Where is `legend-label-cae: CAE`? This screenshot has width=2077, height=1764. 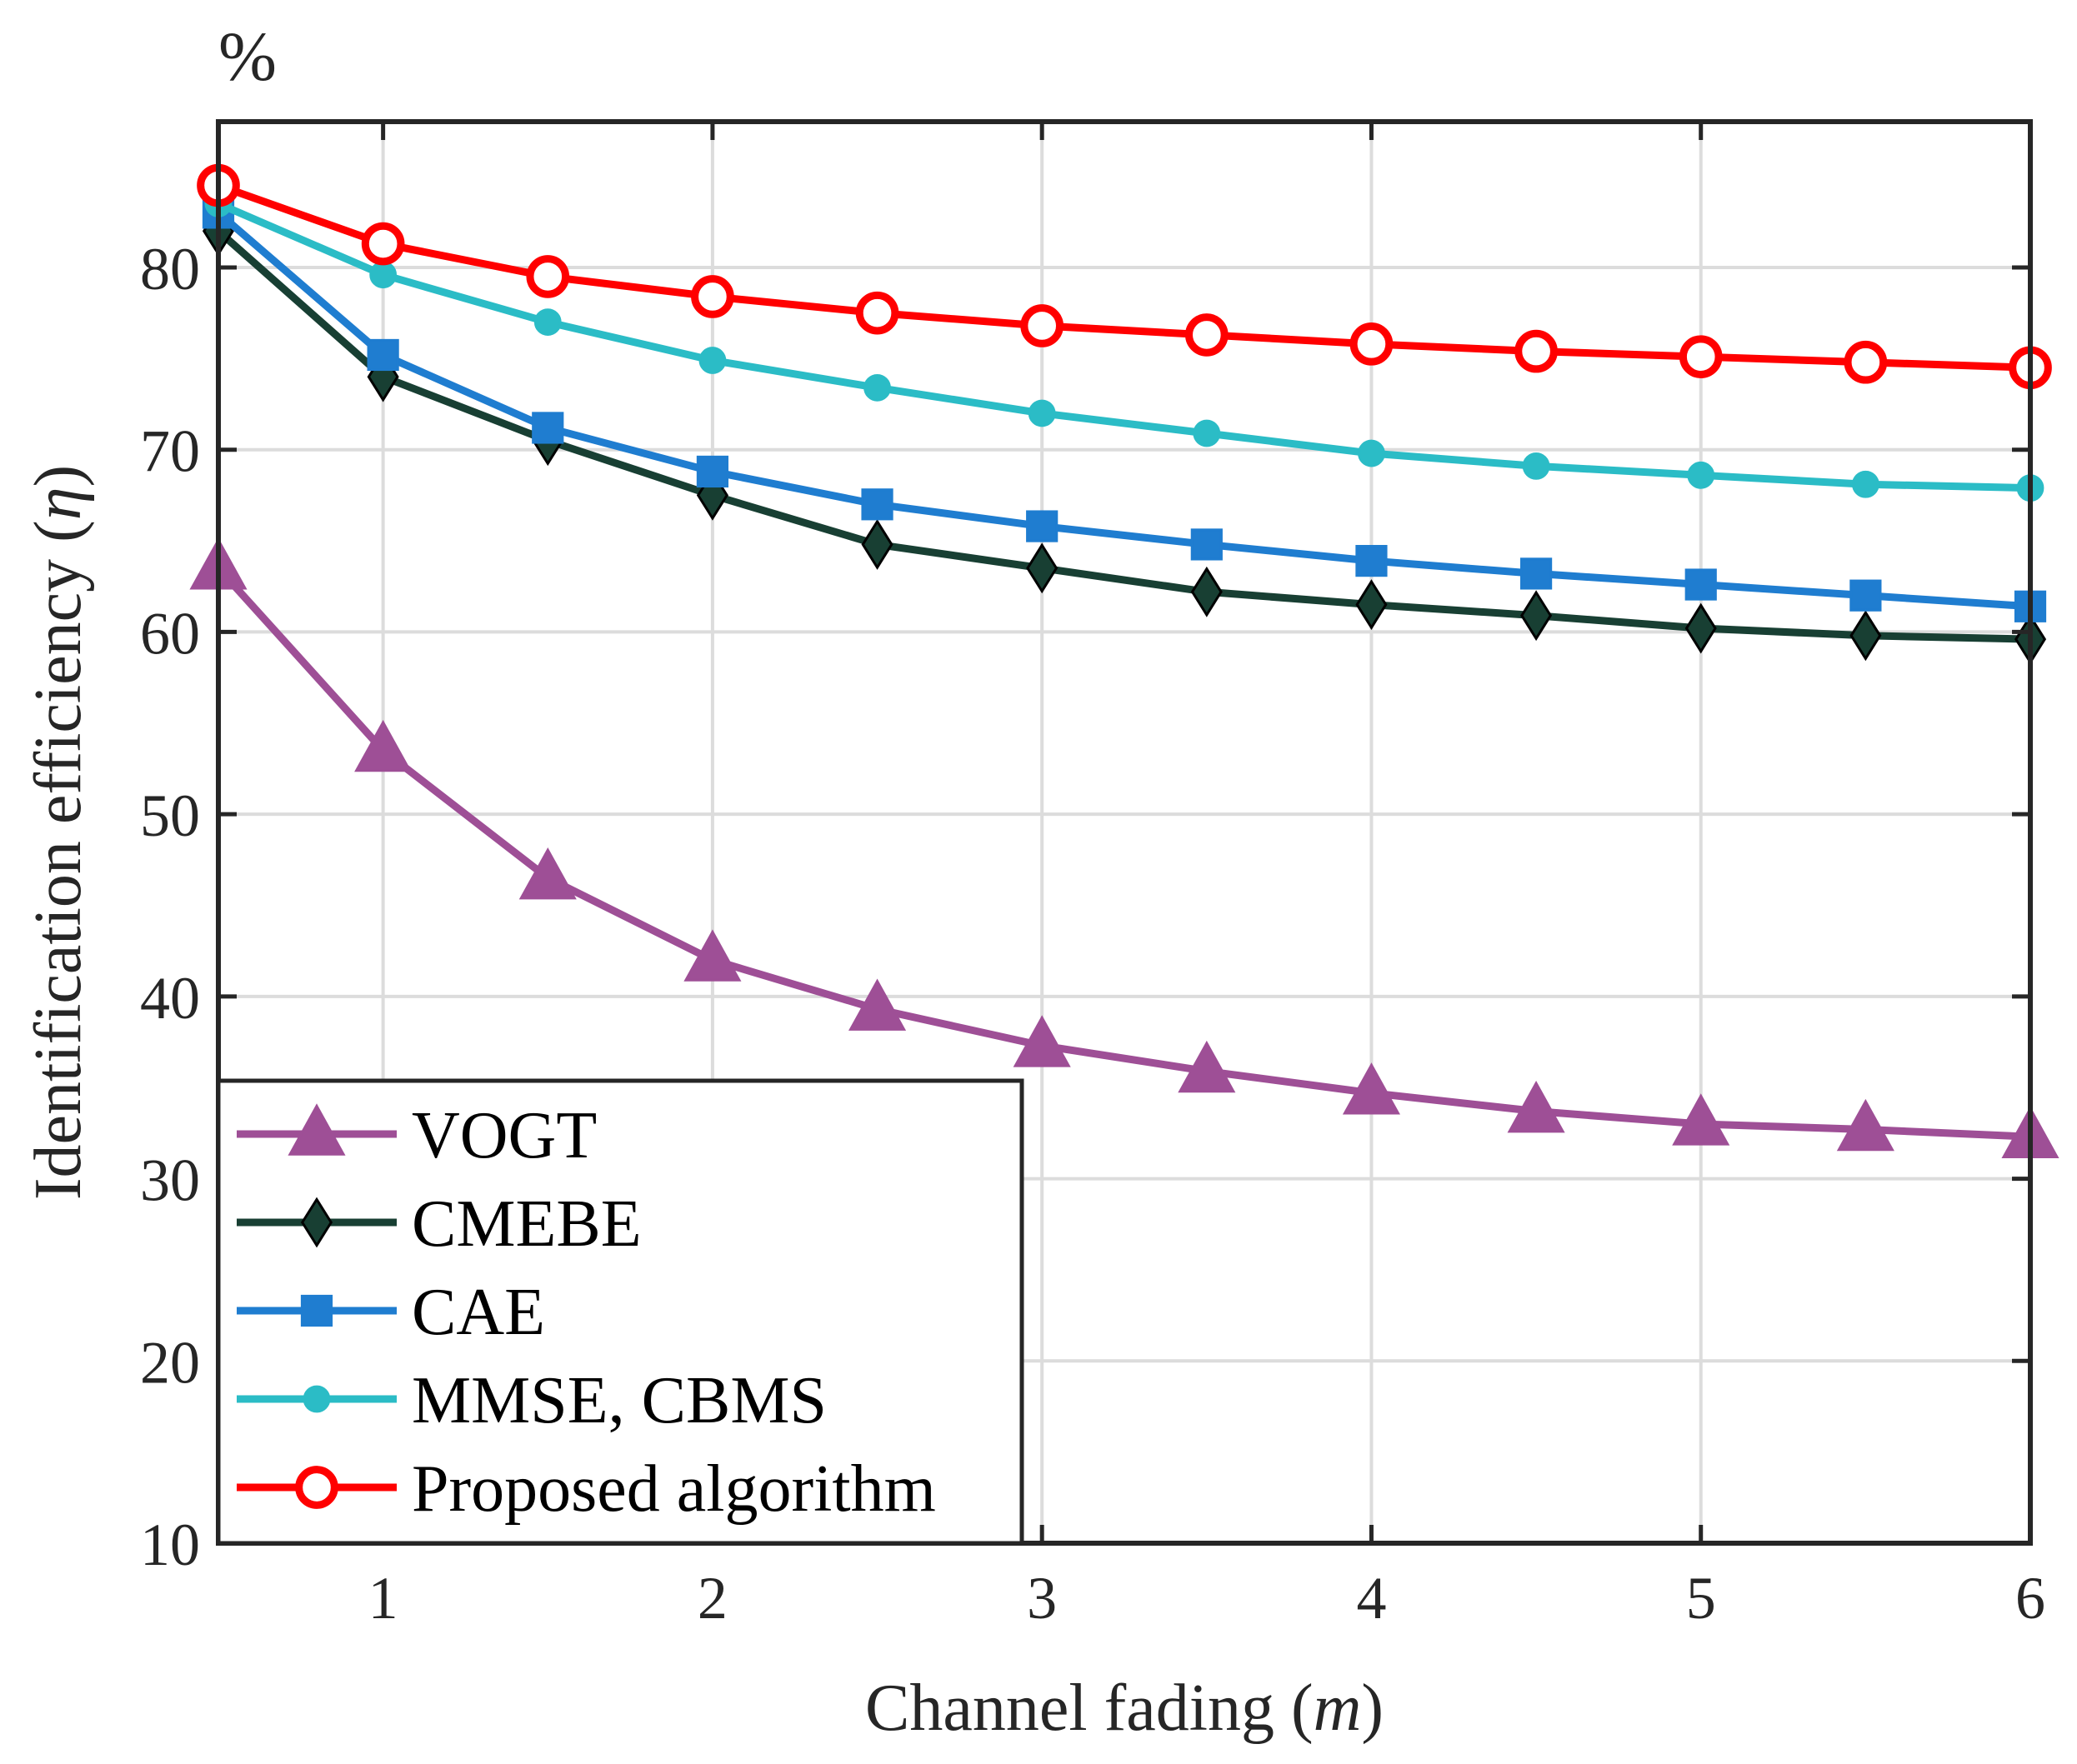 legend-label-cae: CAE is located at coordinates (478, 1313).